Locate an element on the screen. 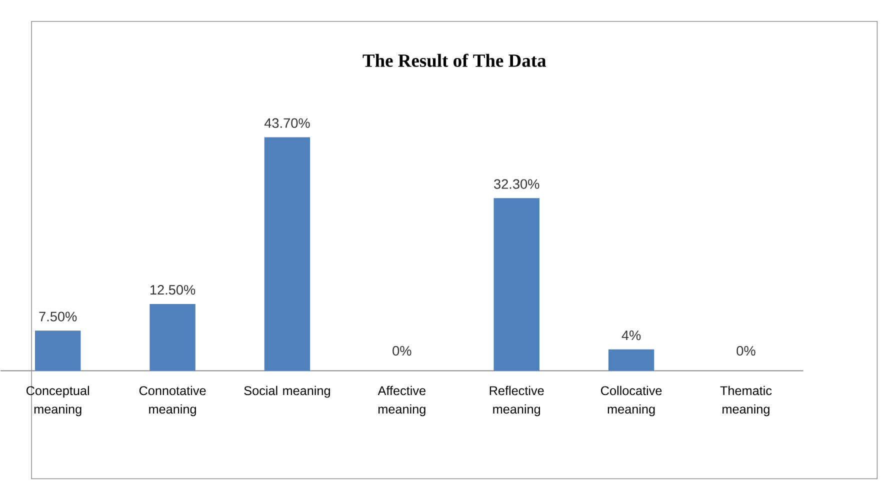  data-label: 12.50% is located at coordinates (173, 290).